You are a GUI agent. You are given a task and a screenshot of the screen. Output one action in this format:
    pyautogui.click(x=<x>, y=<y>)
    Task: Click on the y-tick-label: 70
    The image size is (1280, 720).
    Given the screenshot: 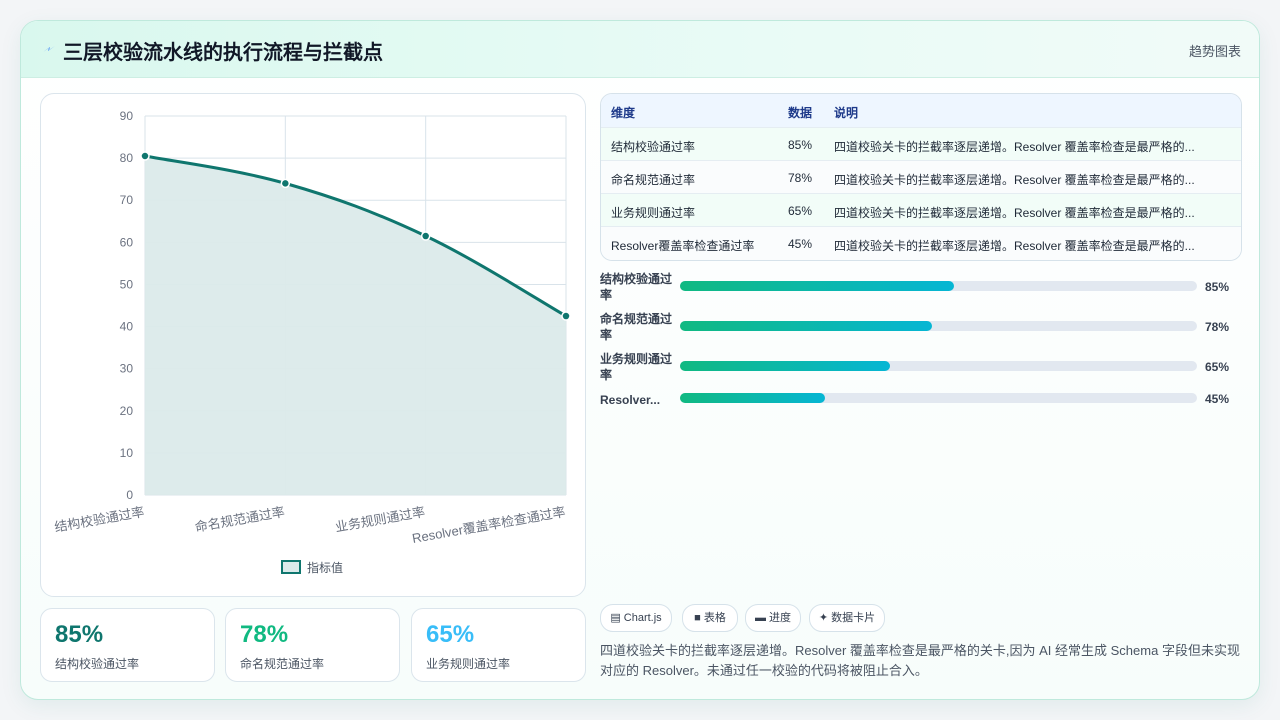 What is the action you would take?
    pyautogui.click(x=127, y=200)
    